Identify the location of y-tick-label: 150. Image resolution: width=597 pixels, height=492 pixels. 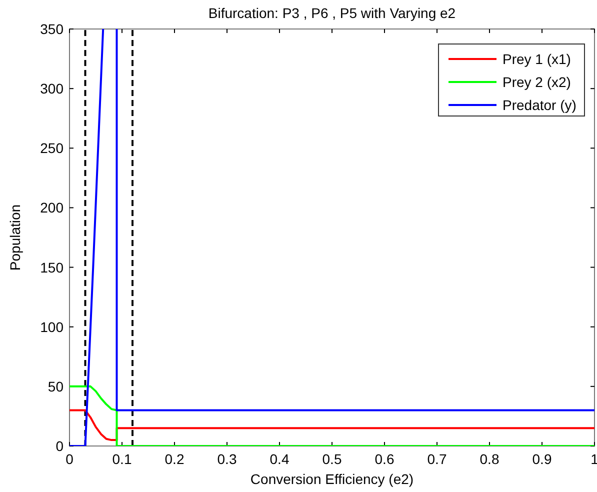
(52, 267).